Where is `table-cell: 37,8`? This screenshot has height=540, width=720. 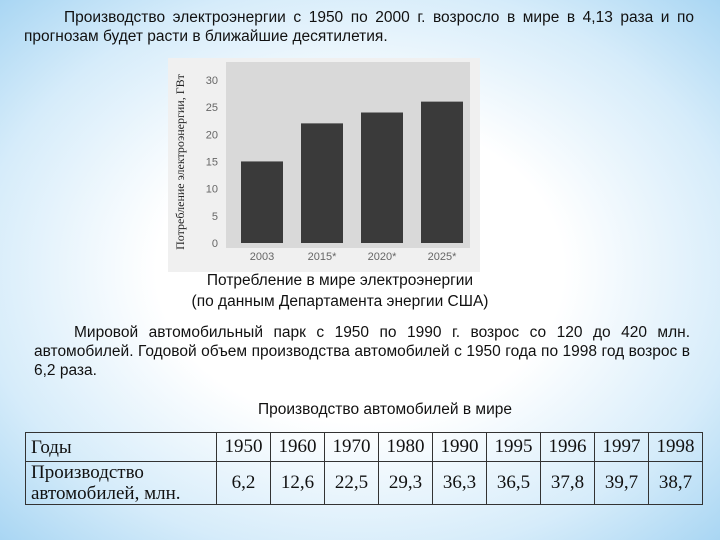
table-cell: 37,8 is located at coordinates (567, 483).